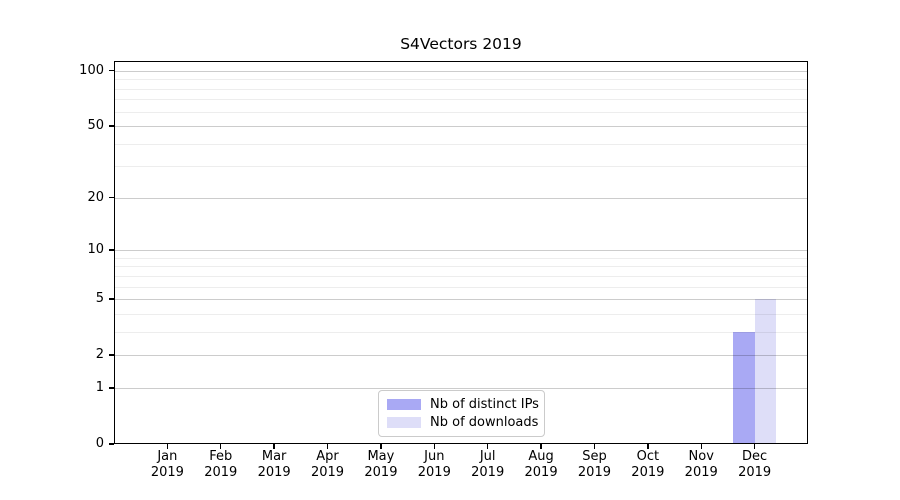 The image size is (900, 500). Describe the element at coordinates (434, 464) in the screenshot. I see `x-tick-label: Jun 2019` at that location.